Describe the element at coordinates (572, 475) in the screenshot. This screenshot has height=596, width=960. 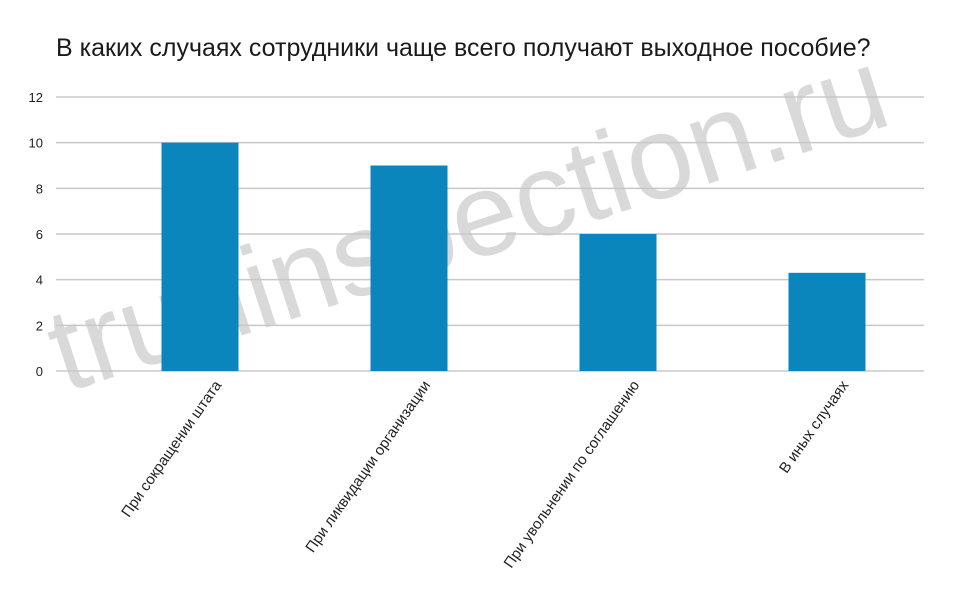
I see `x-tick-label: При увольнении по соглашению` at that location.